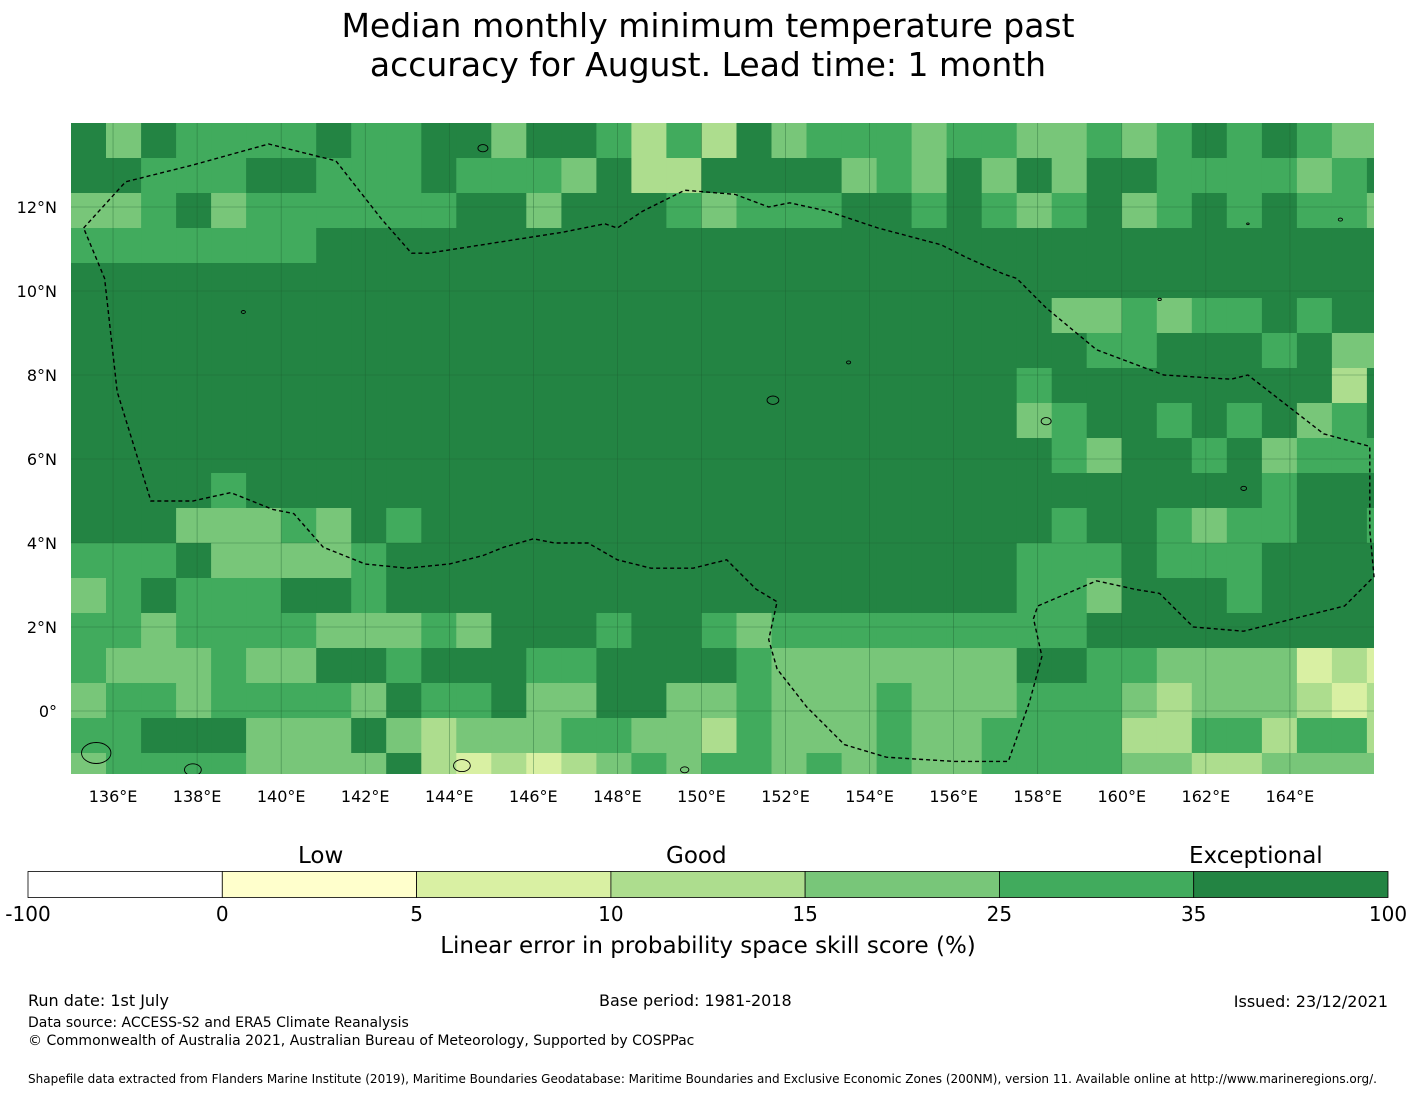 Image resolution: width=1416 pixels, height=1095 pixels. I want to click on lat-tick-label: 4°N, so click(42, 543).